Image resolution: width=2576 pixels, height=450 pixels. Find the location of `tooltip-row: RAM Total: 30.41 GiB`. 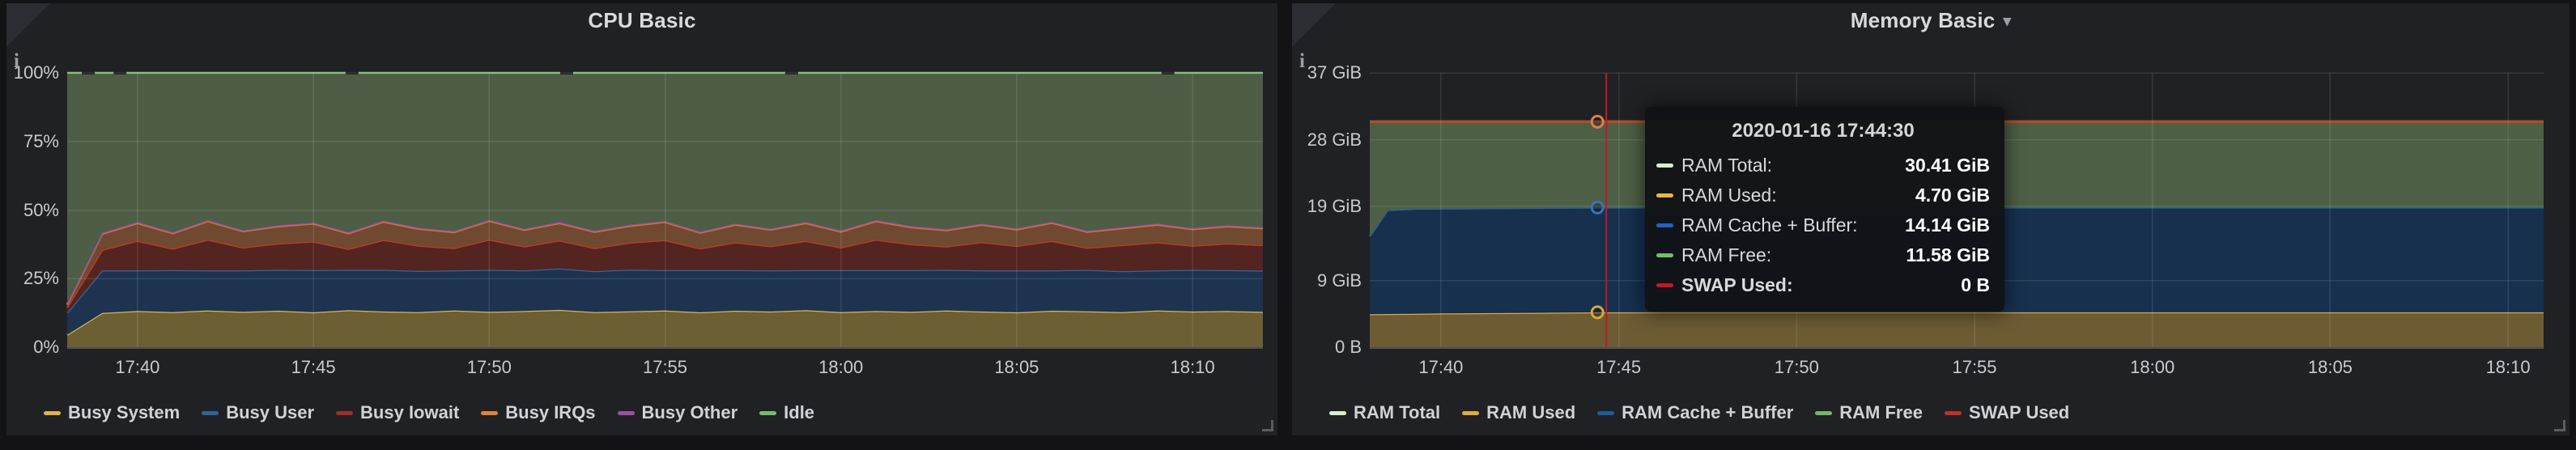

tooltip-row: RAM Total: 30.41 GiB is located at coordinates (1823, 165).